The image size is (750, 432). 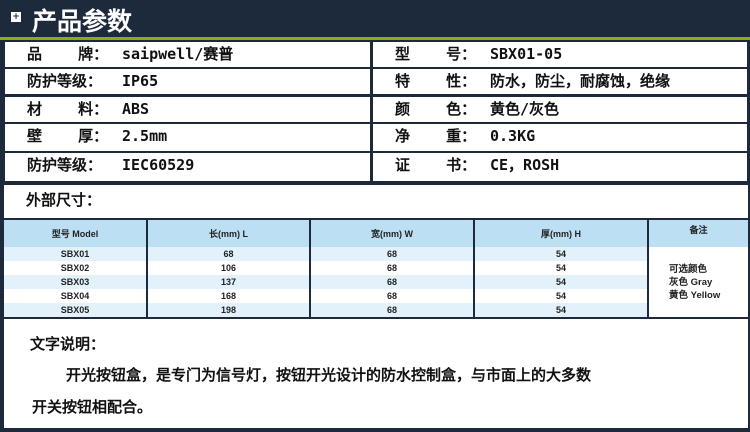 I want to click on spec-label: 材 料：, so click(x=68, y=109).